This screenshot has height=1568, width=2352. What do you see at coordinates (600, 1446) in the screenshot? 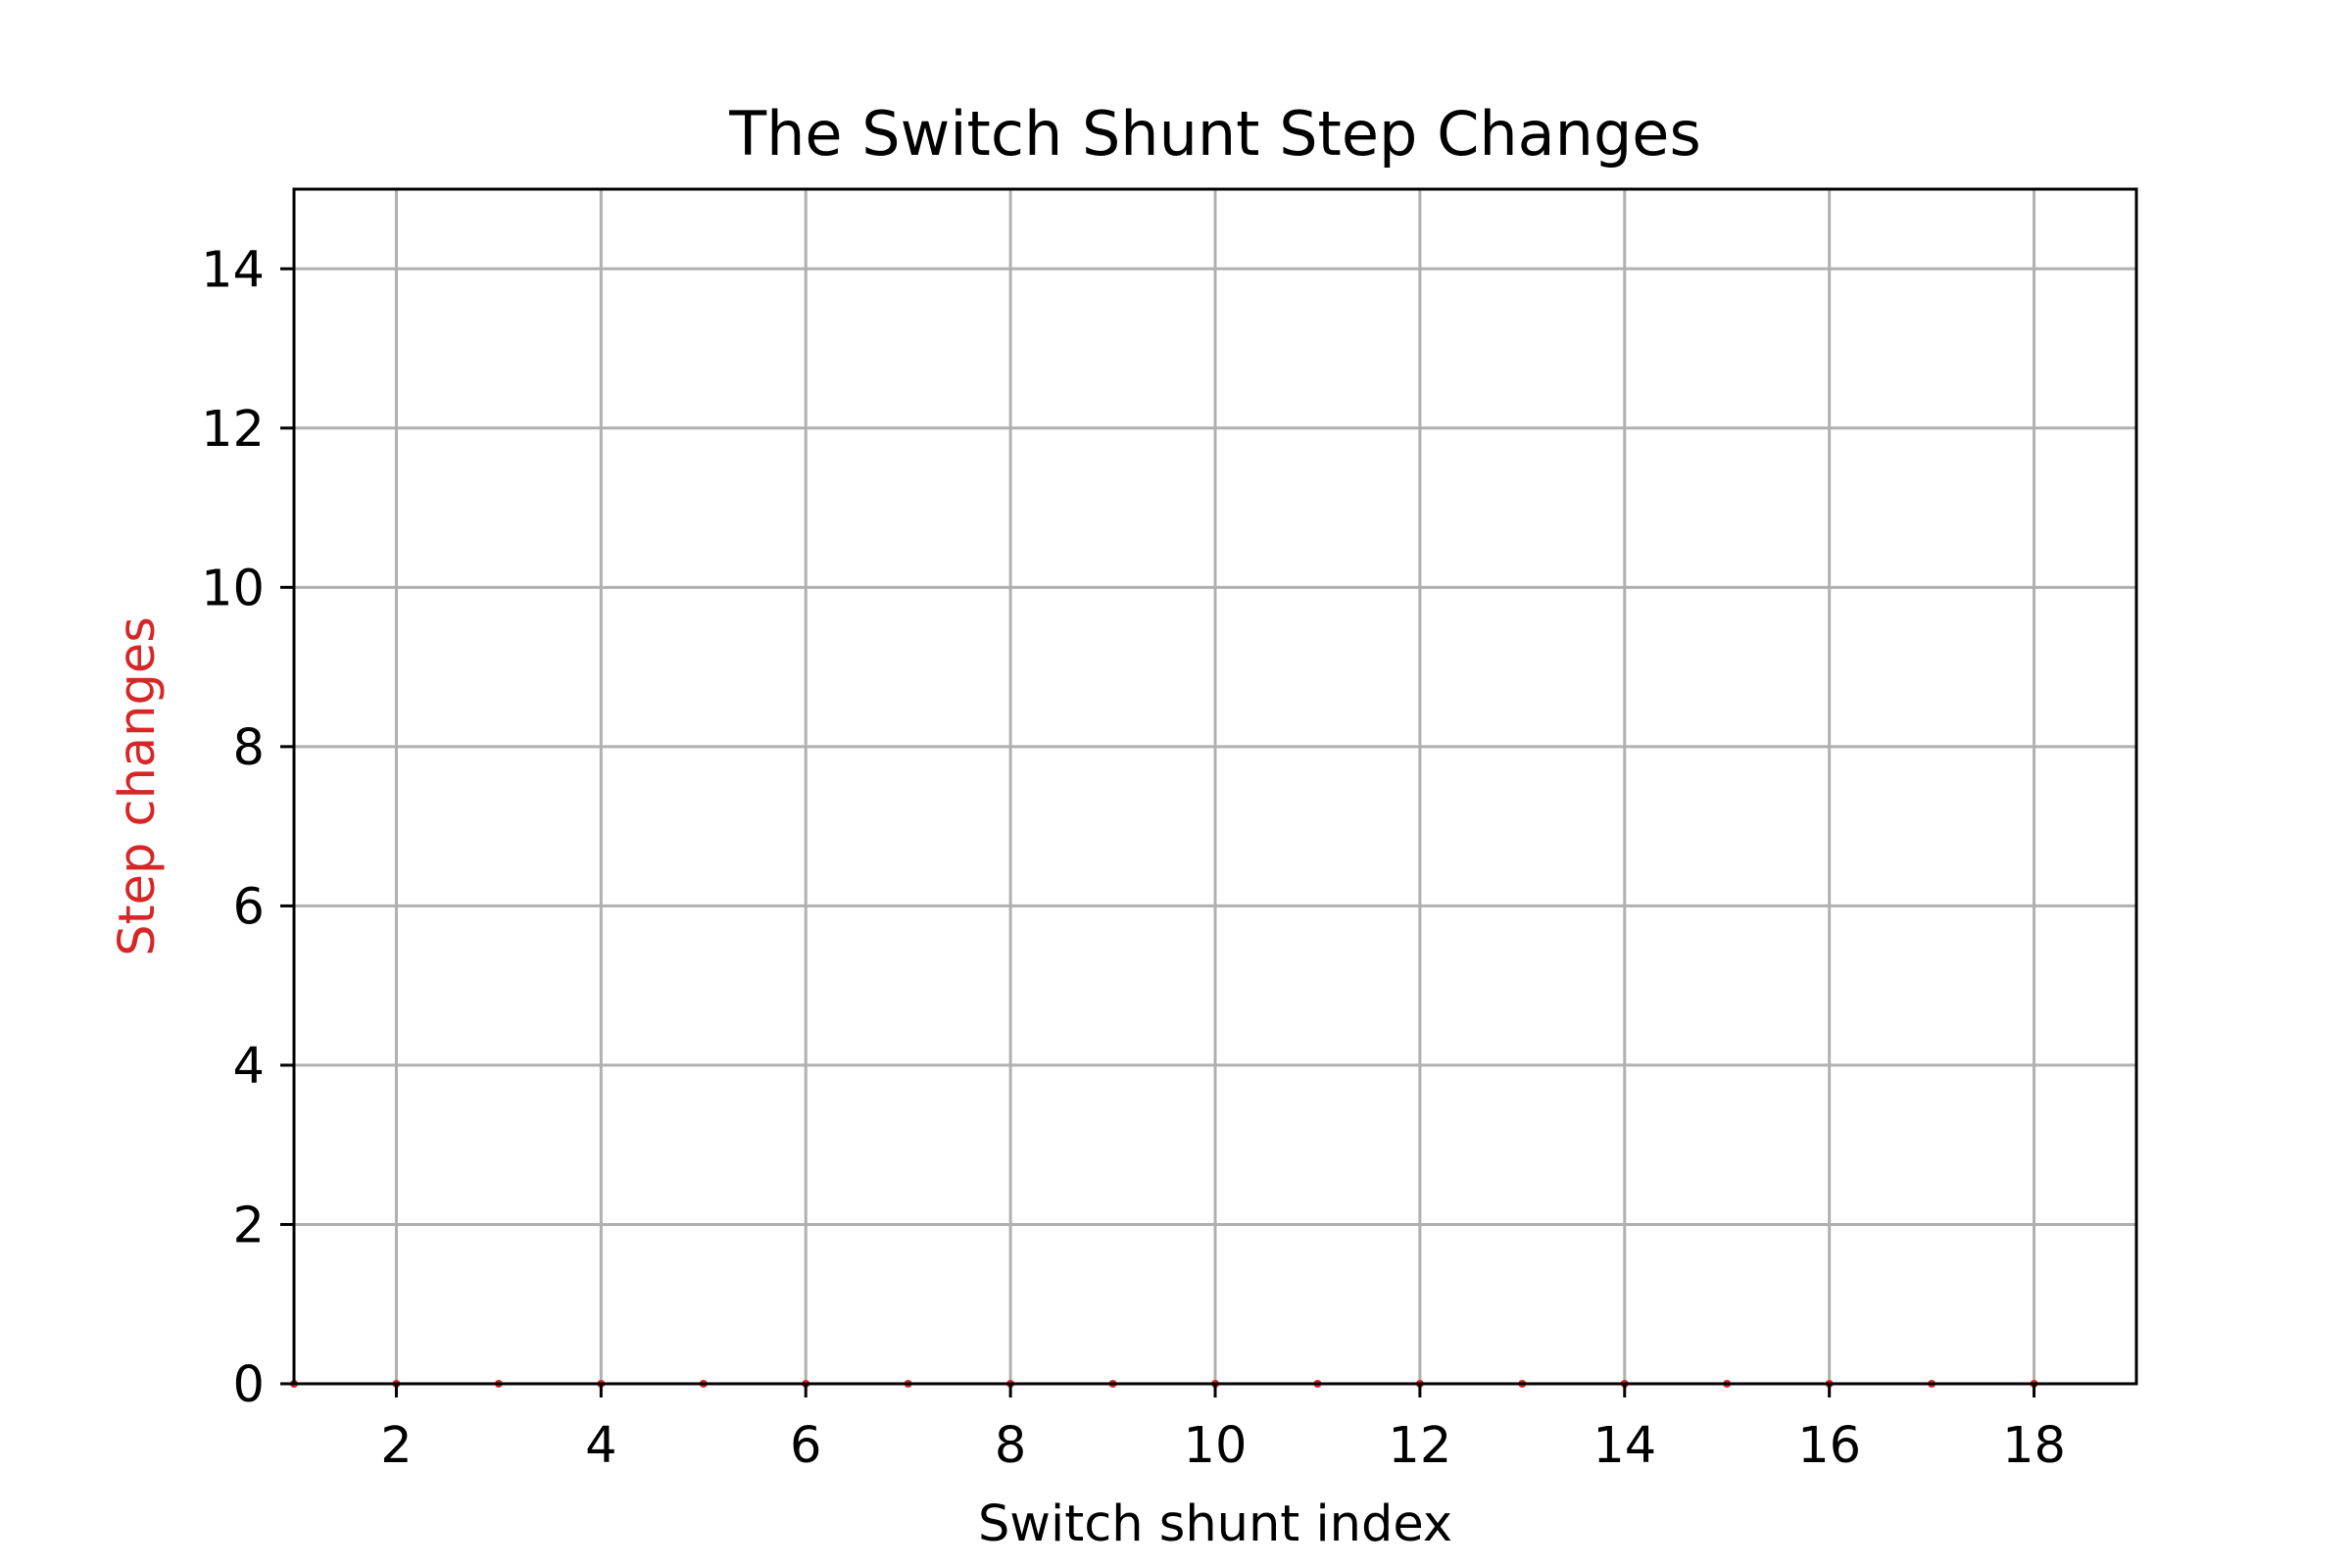
I see `x-tick-label: 4` at bounding box center [600, 1446].